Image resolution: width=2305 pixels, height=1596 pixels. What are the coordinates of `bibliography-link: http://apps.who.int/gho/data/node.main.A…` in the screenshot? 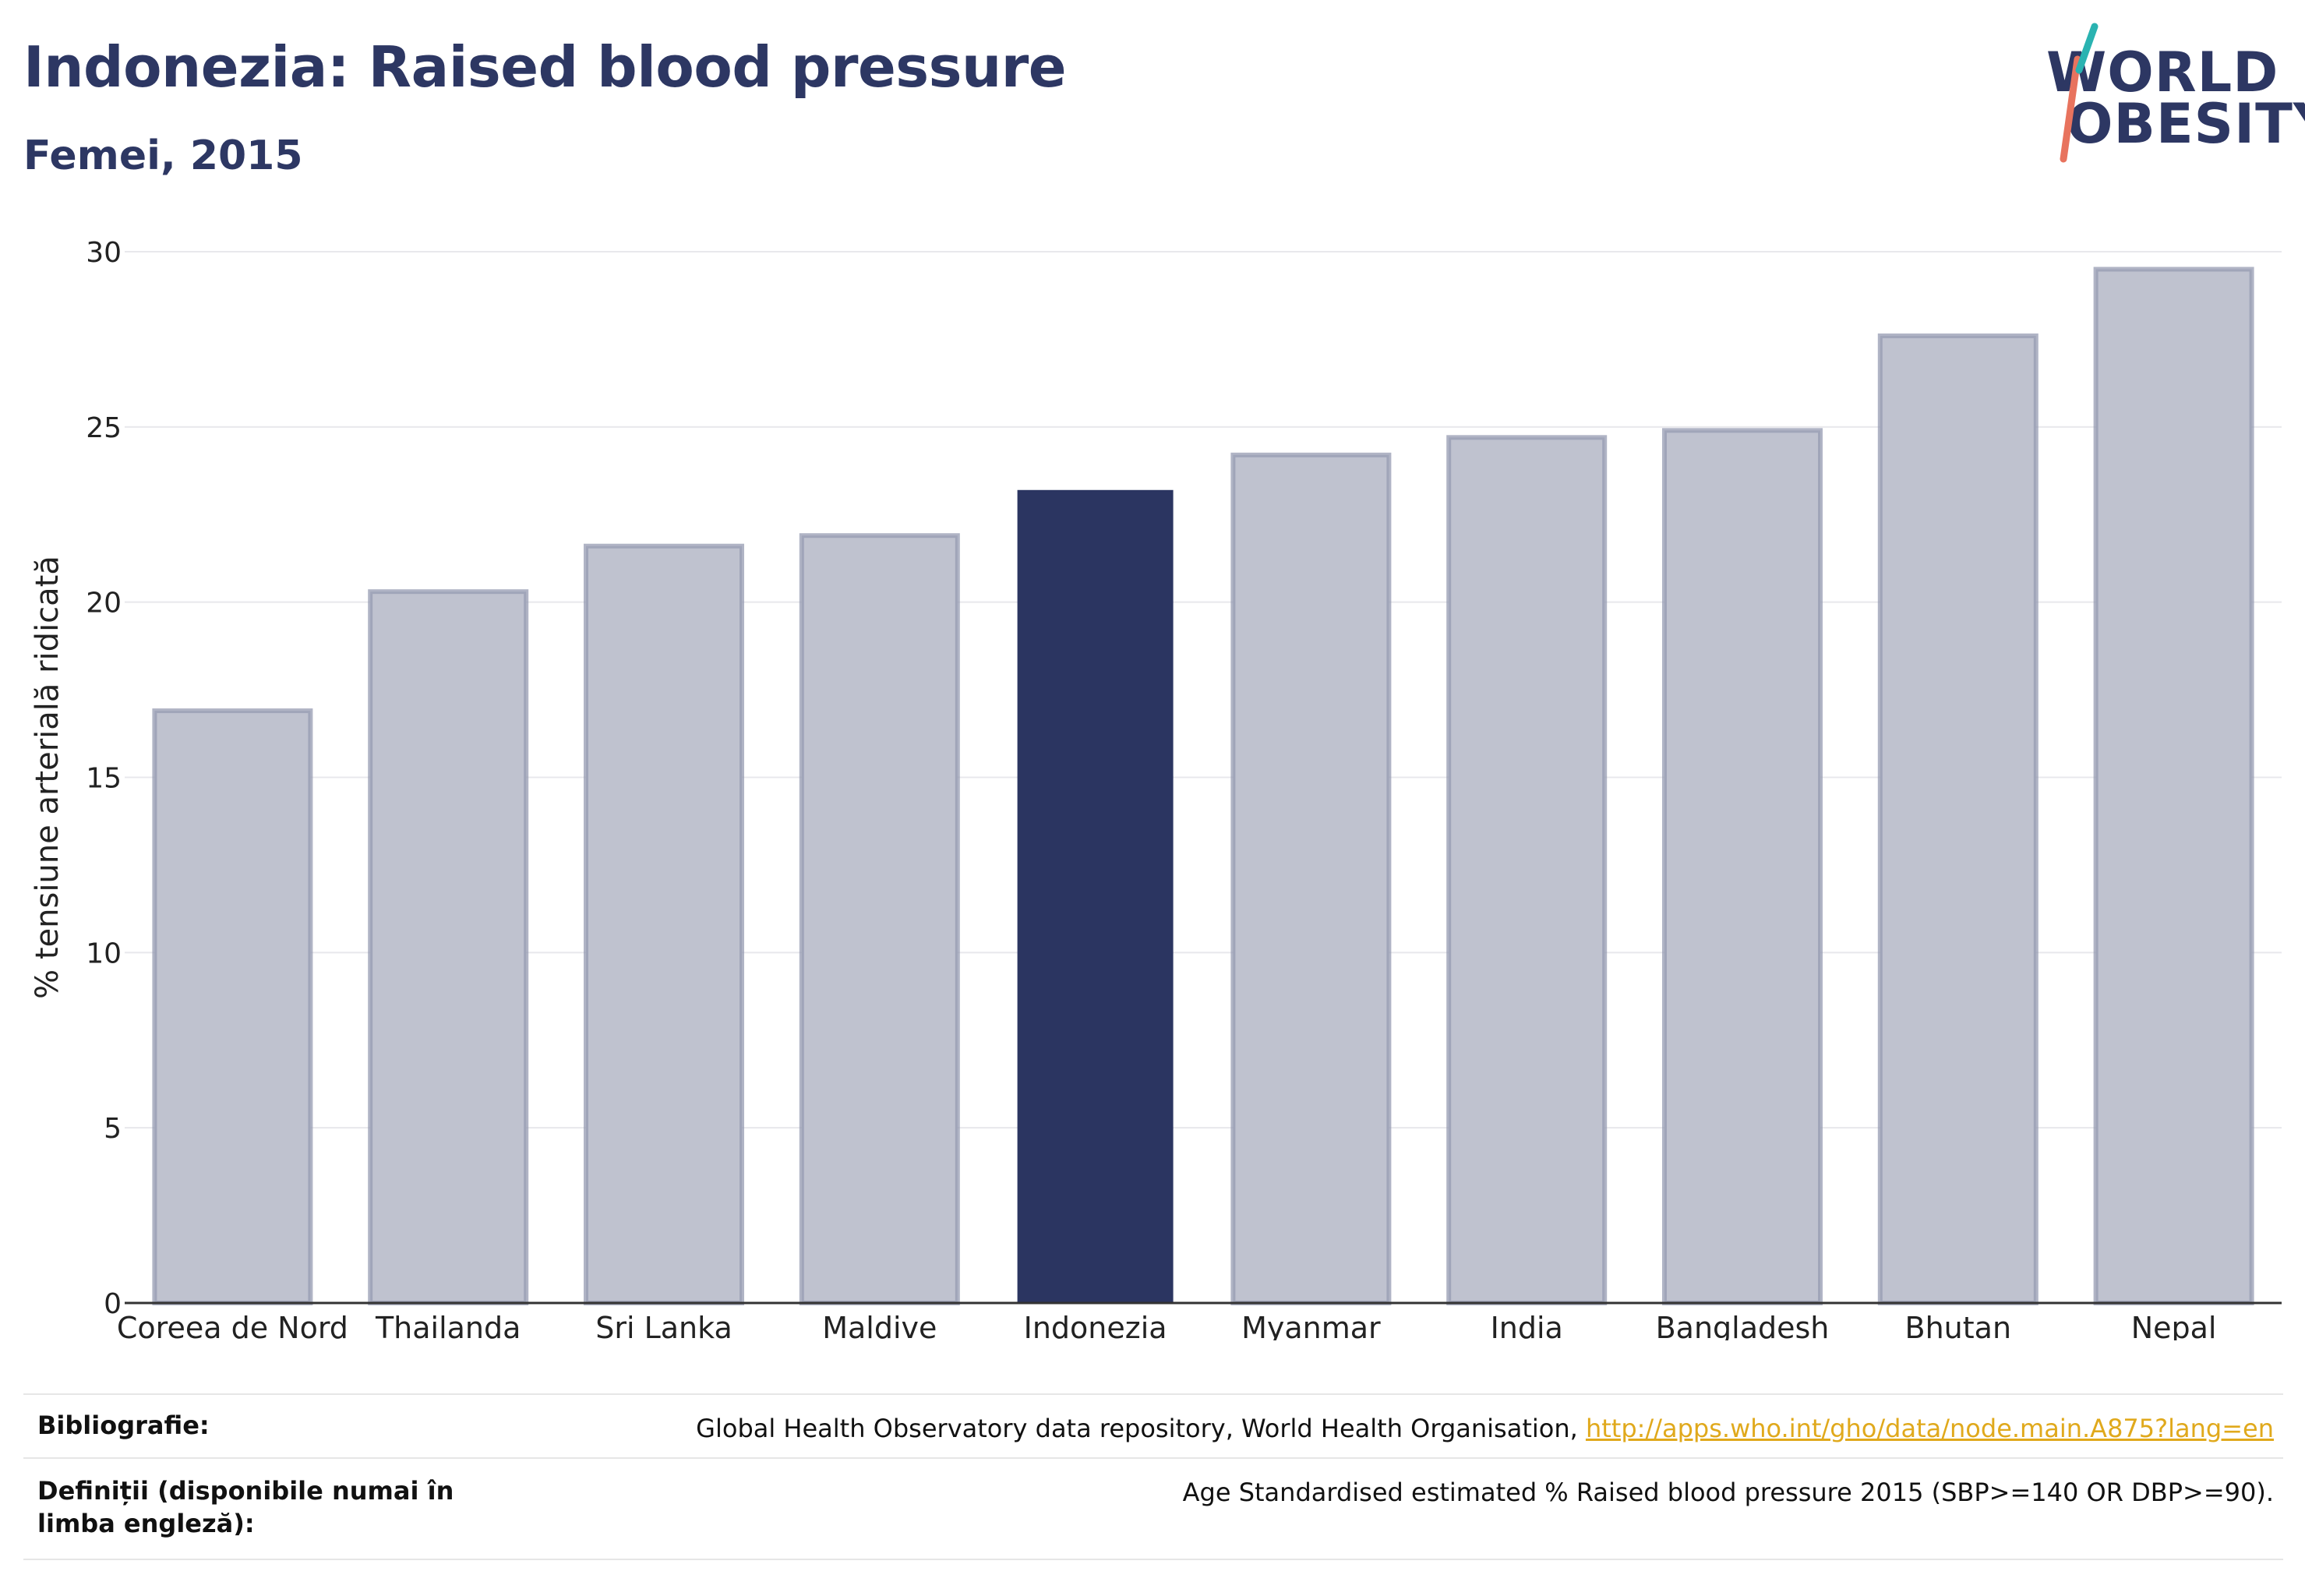 It's located at (1929, 1428).